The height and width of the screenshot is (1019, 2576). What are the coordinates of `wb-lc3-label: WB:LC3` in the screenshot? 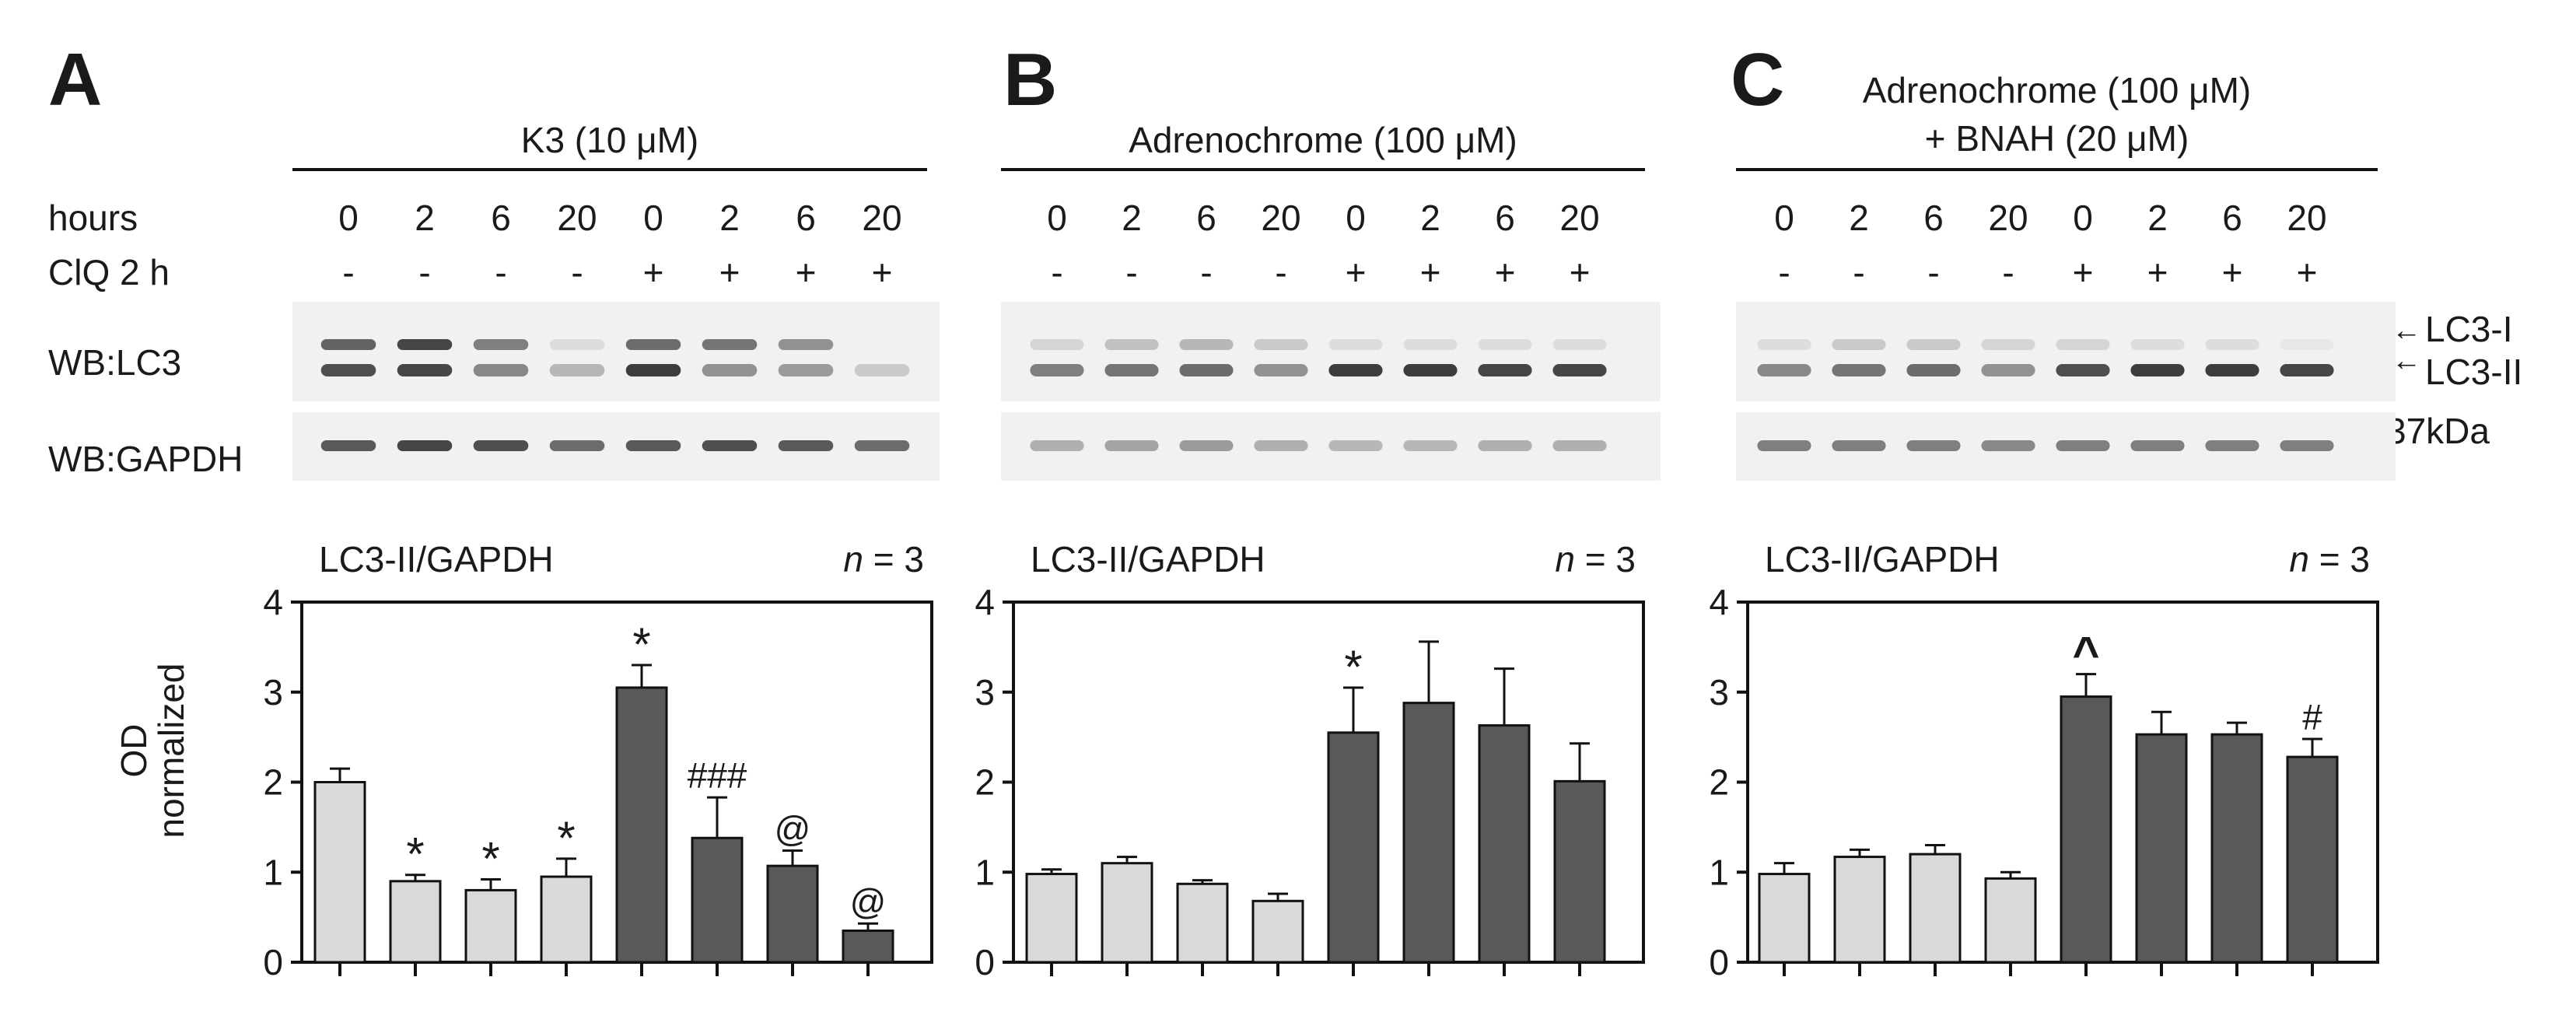 It's located at (115, 363).